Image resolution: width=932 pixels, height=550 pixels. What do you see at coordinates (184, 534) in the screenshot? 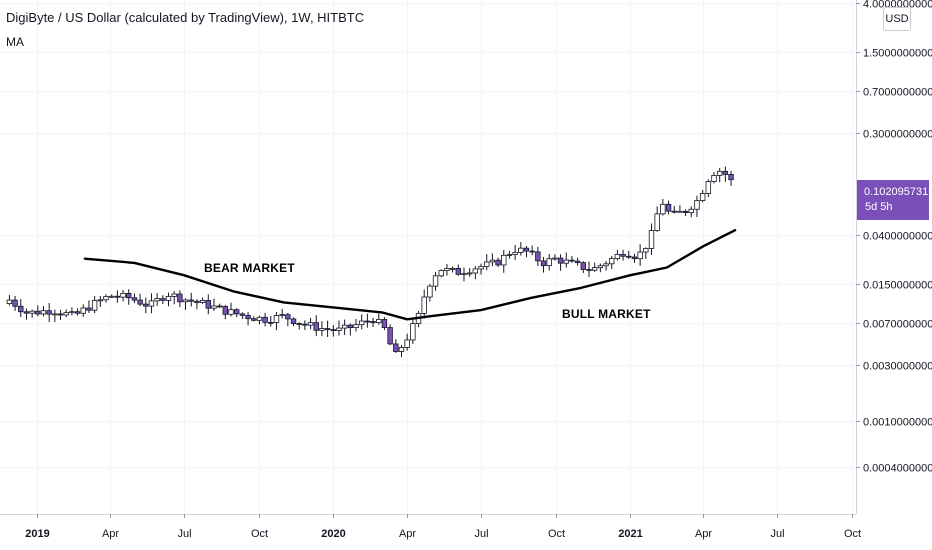
I see `x-tick-label: Jul` at bounding box center [184, 534].